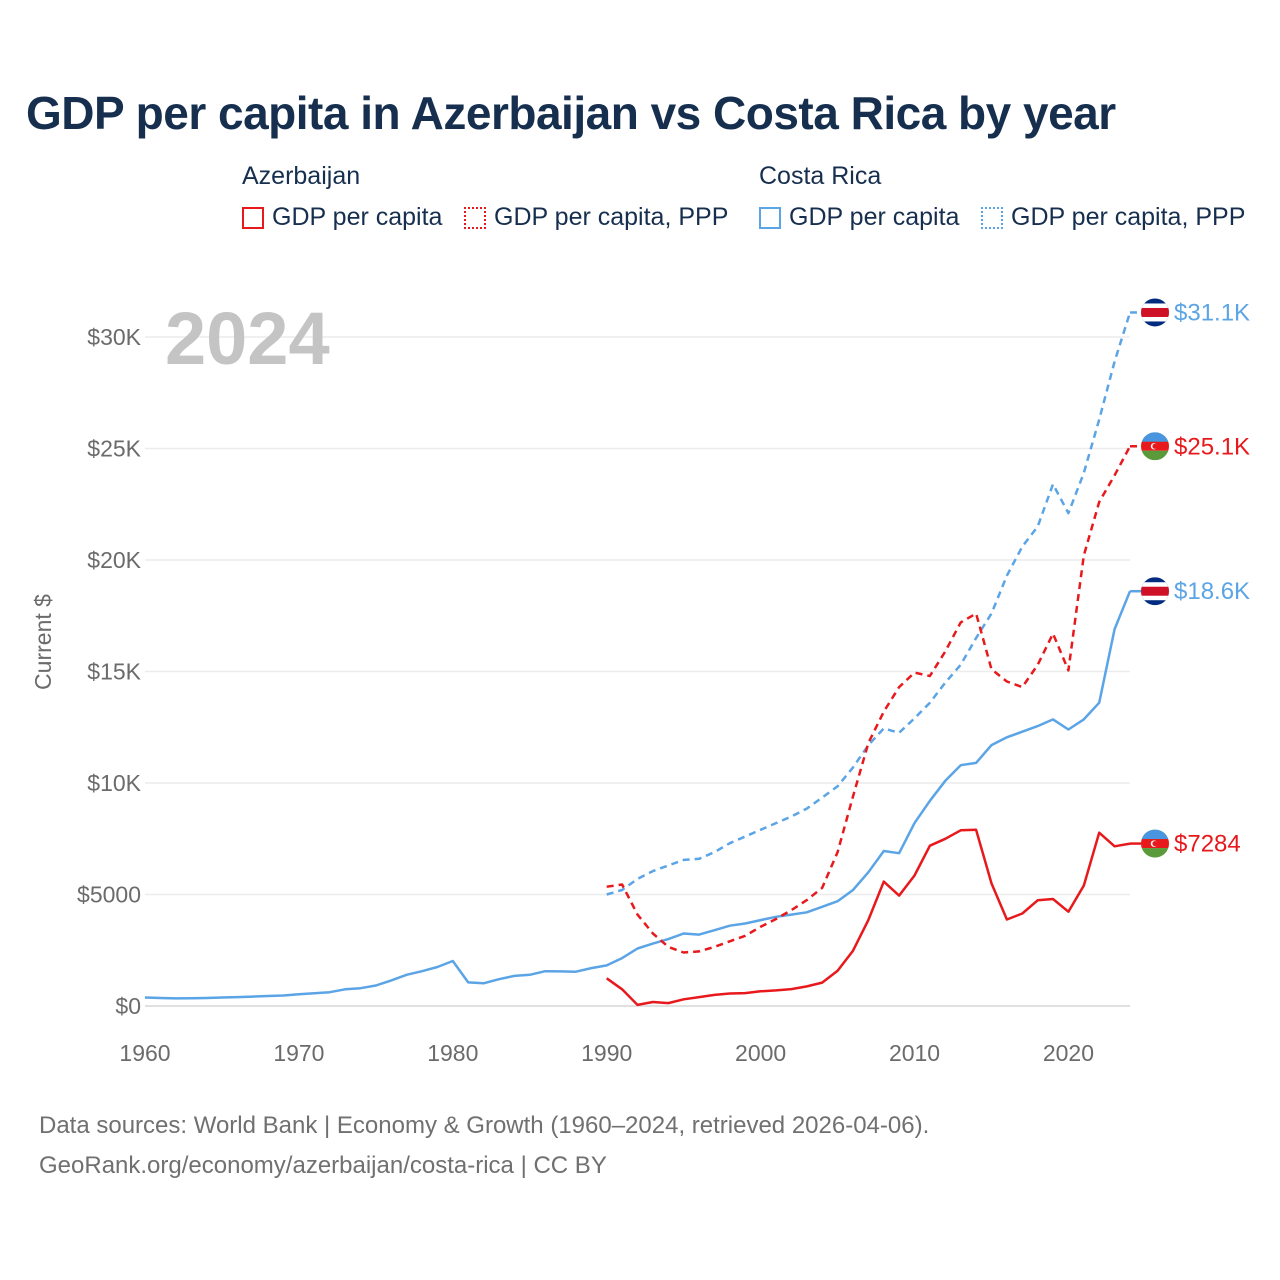 The height and width of the screenshot is (1280, 1280). What do you see at coordinates (144, 1053) in the screenshot?
I see `x-tick-label: 1960` at bounding box center [144, 1053].